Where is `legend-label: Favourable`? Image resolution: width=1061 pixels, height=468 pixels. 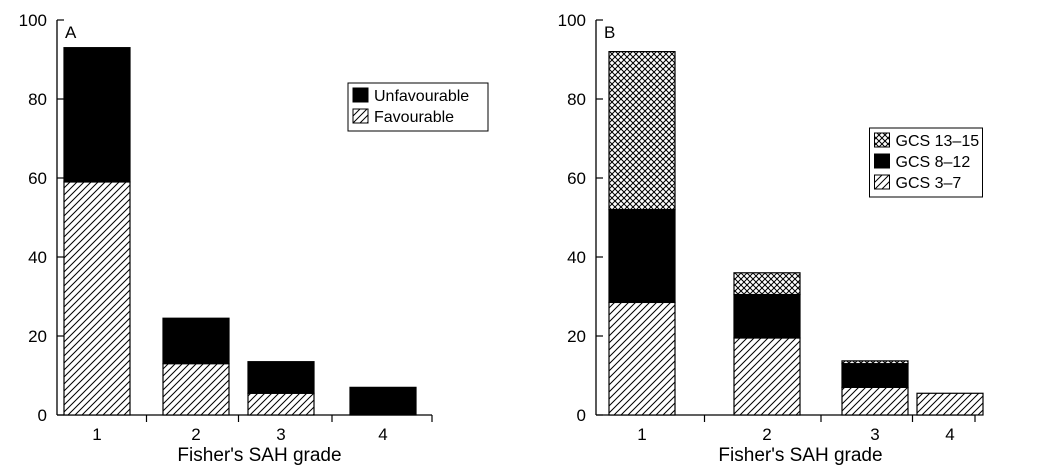 legend-label: Favourable is located at coordinates (414, 117).